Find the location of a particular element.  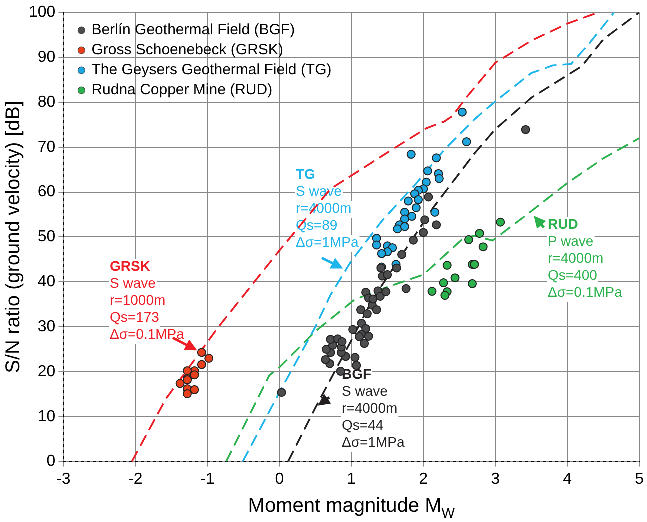

y-tick-label: 30 is located at coordinates (47, 327).